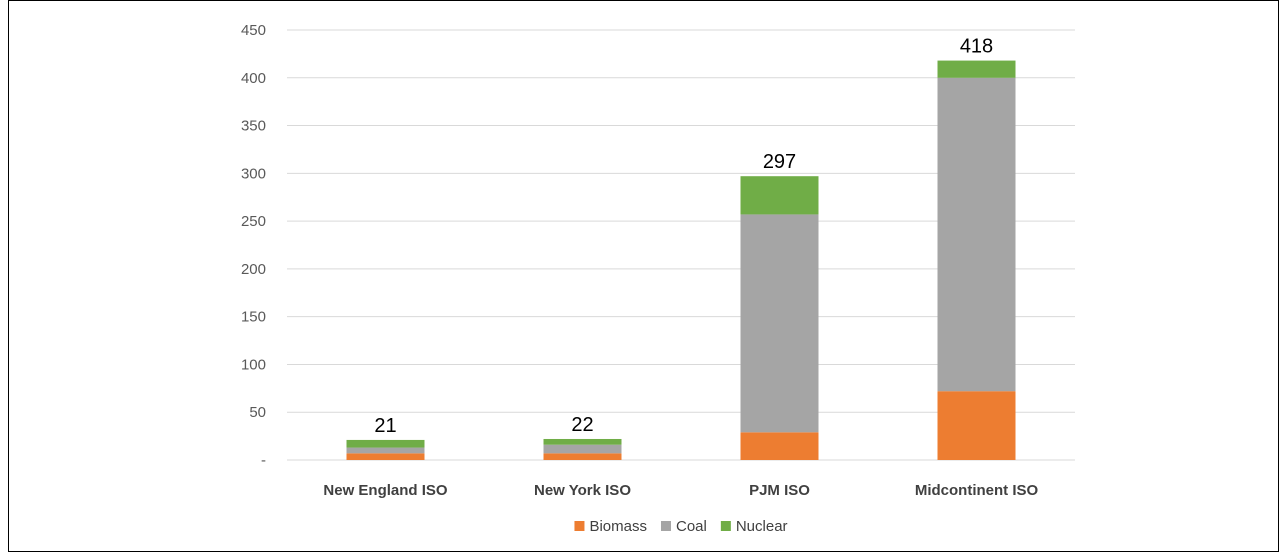 The width and height of the screenshot is (1285, 554). Describe the element at coordinates (263, 460) in the screenshot. I see `y-tick-label: -` at that location.